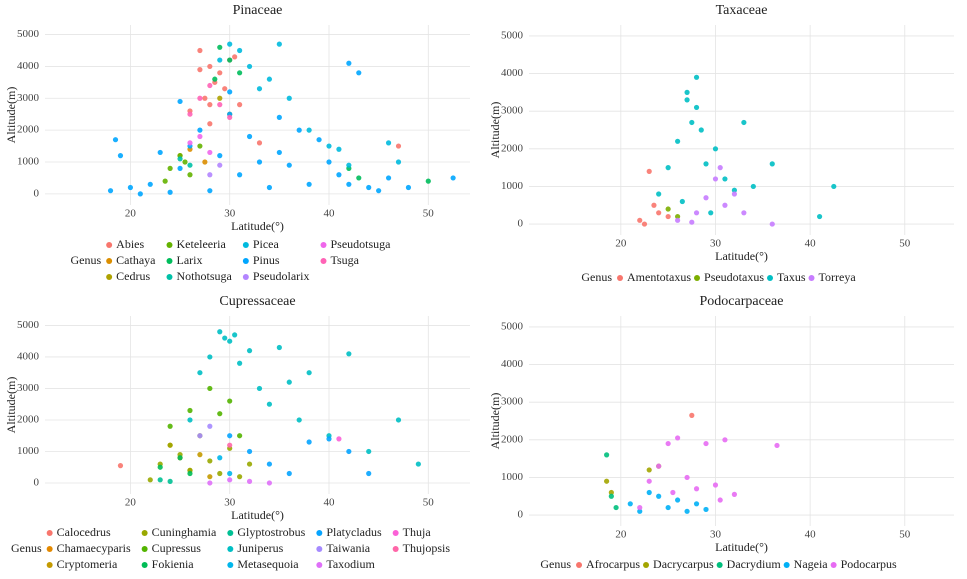 The width and height of the screenshot is (967, 579). Describe the element at coordinates (184, 532) in the screenshot. I see `legend-label: Cuninghamia` at that location.